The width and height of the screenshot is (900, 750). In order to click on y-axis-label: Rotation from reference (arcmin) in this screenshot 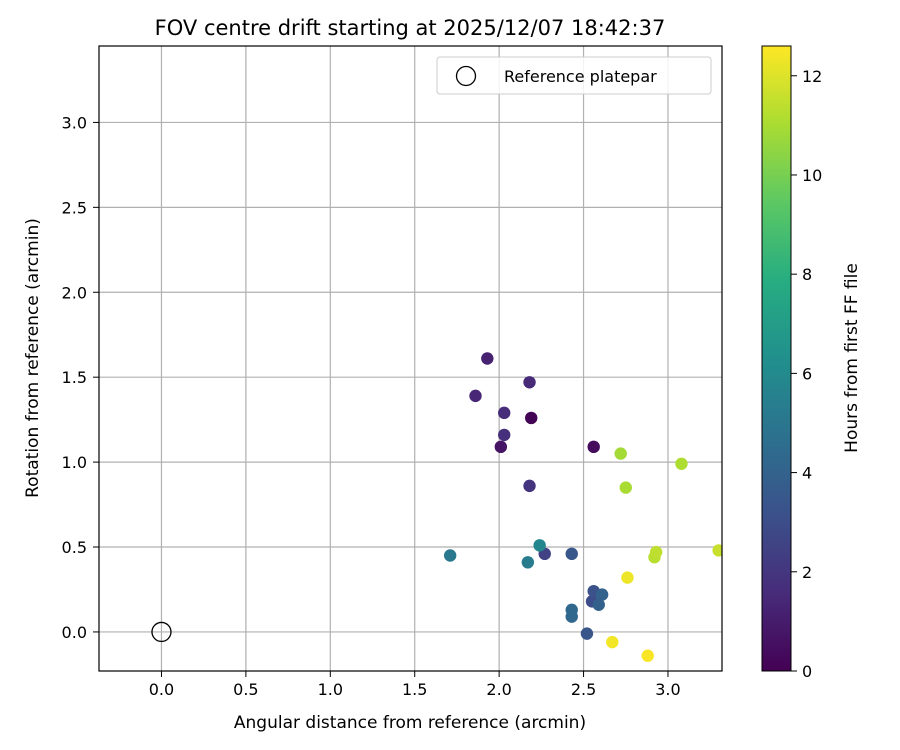, I will do `click(33, 358)`.